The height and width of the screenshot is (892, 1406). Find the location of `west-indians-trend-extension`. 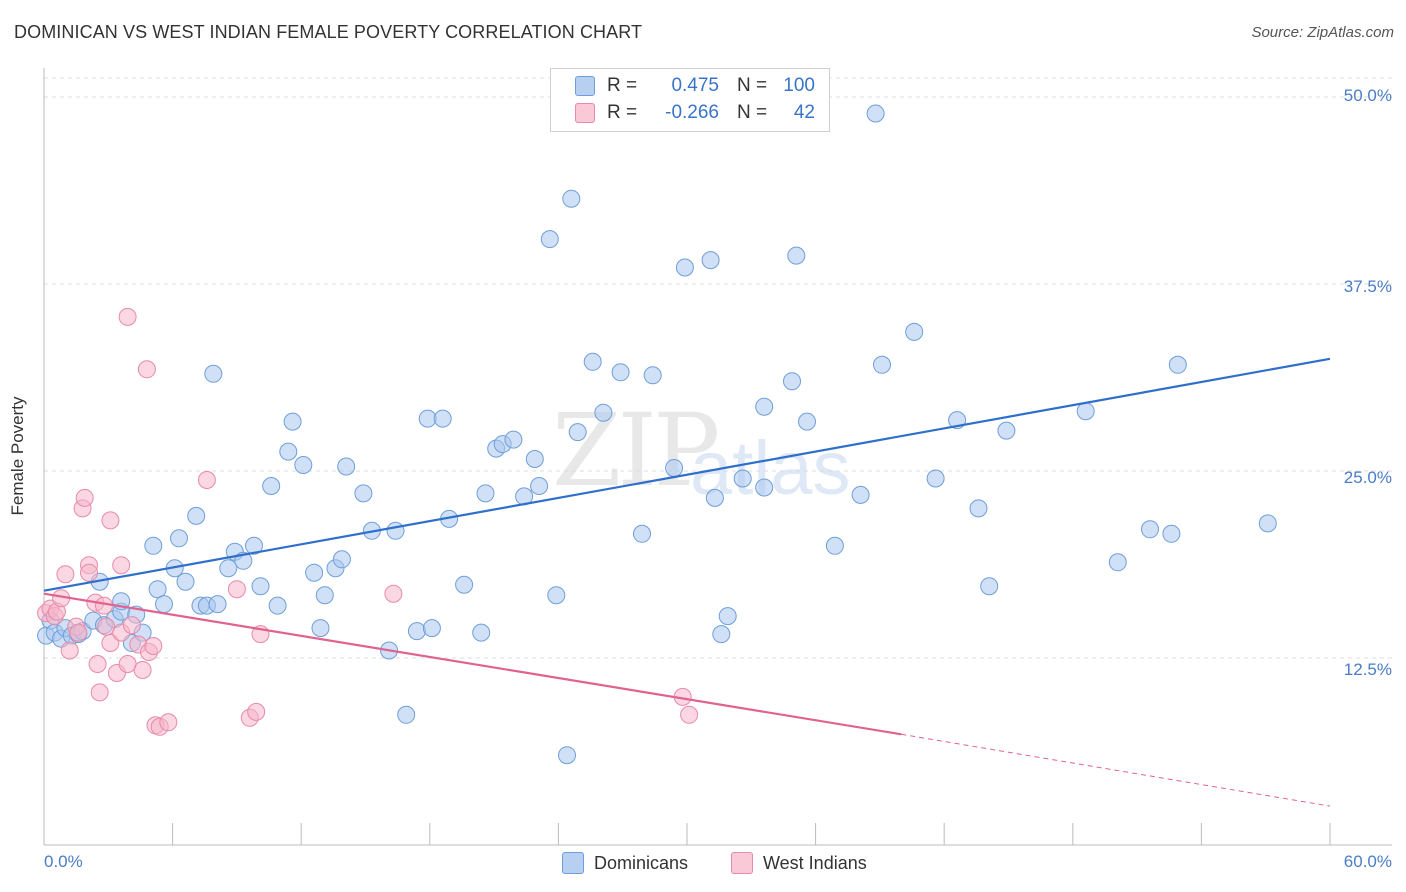

west-indians-trend-extension is located at coordinates (1116, 770).